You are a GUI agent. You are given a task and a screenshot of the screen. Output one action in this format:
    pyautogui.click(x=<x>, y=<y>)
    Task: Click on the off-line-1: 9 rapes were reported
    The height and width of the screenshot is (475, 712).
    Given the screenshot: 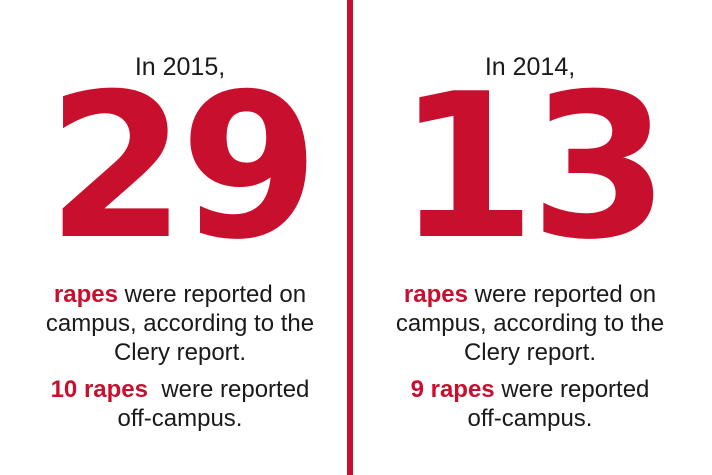 What is the action you would take?
    pyautogui.click(x=530, y=389)
    